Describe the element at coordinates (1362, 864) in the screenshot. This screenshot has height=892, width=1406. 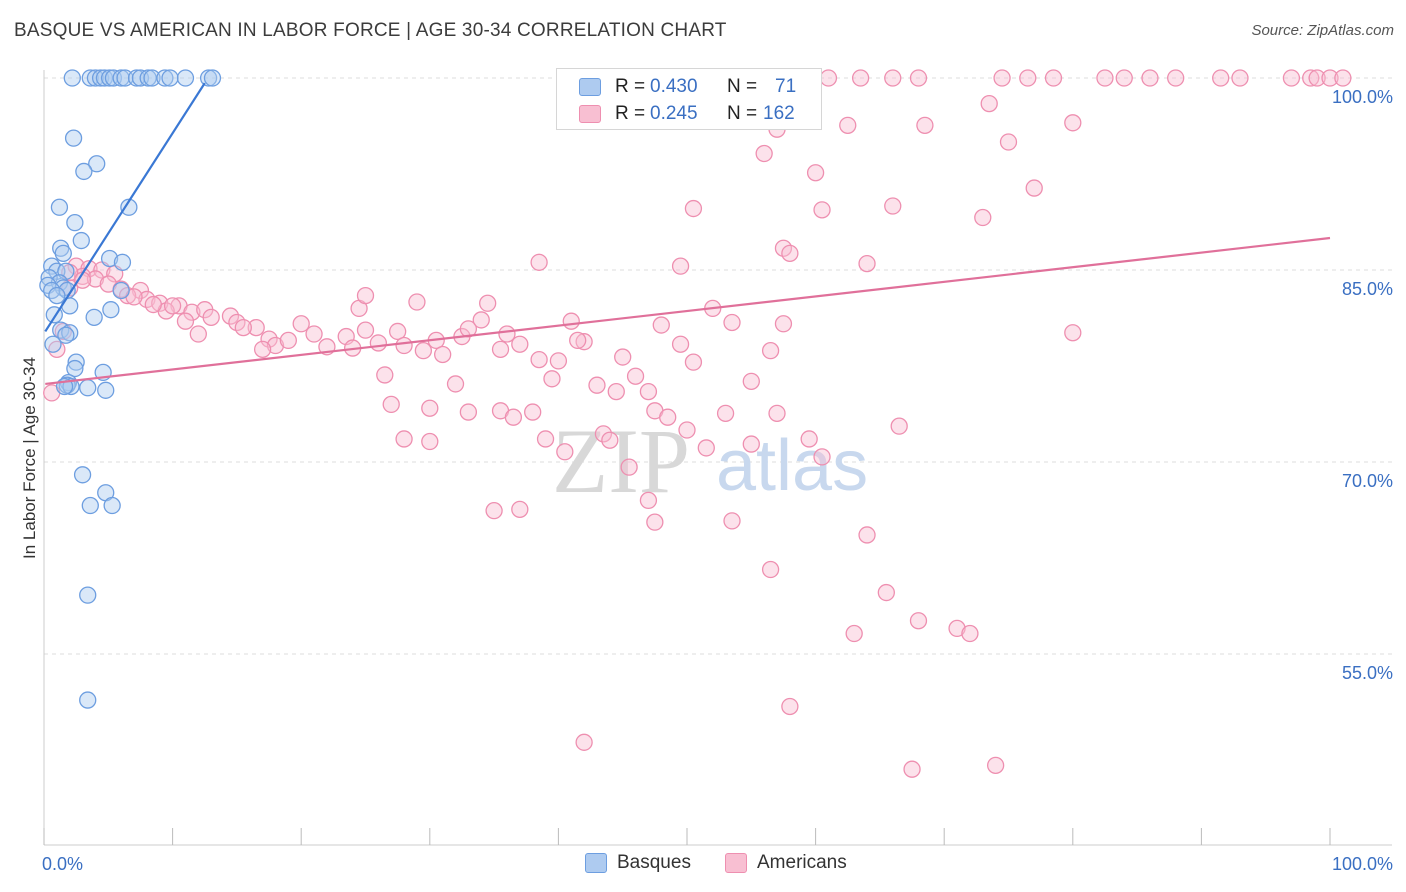
I see `x-tick-label: 100.0%` at that location.